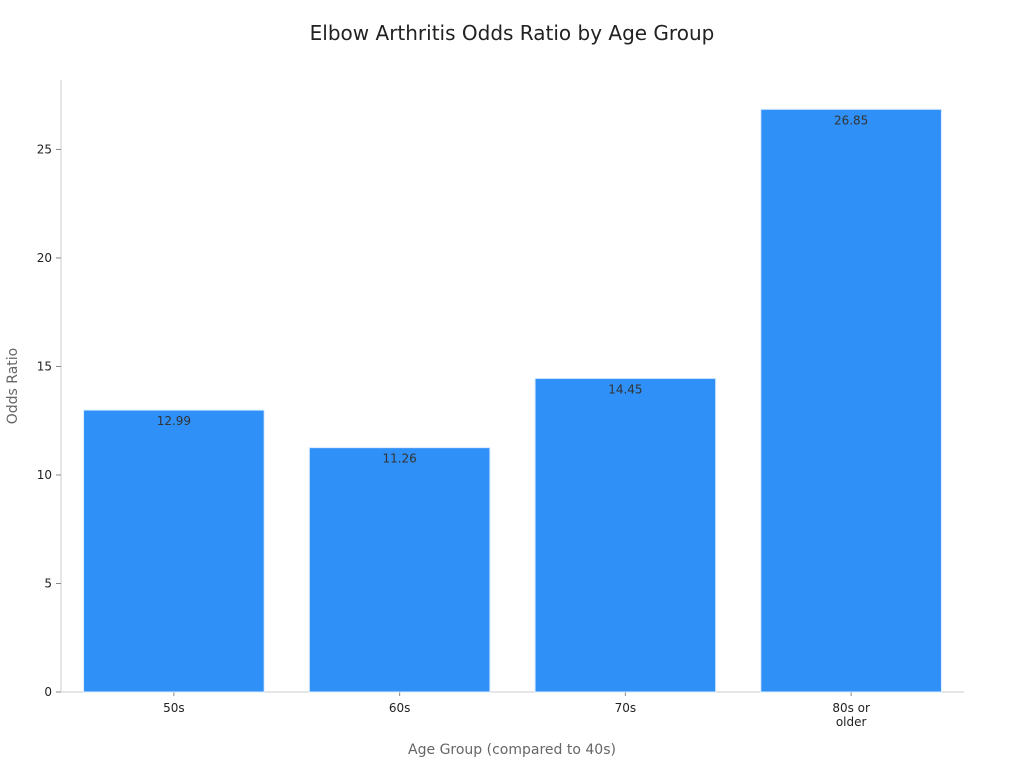  I want to click on y-tick-label: 25, so click(44, 149).